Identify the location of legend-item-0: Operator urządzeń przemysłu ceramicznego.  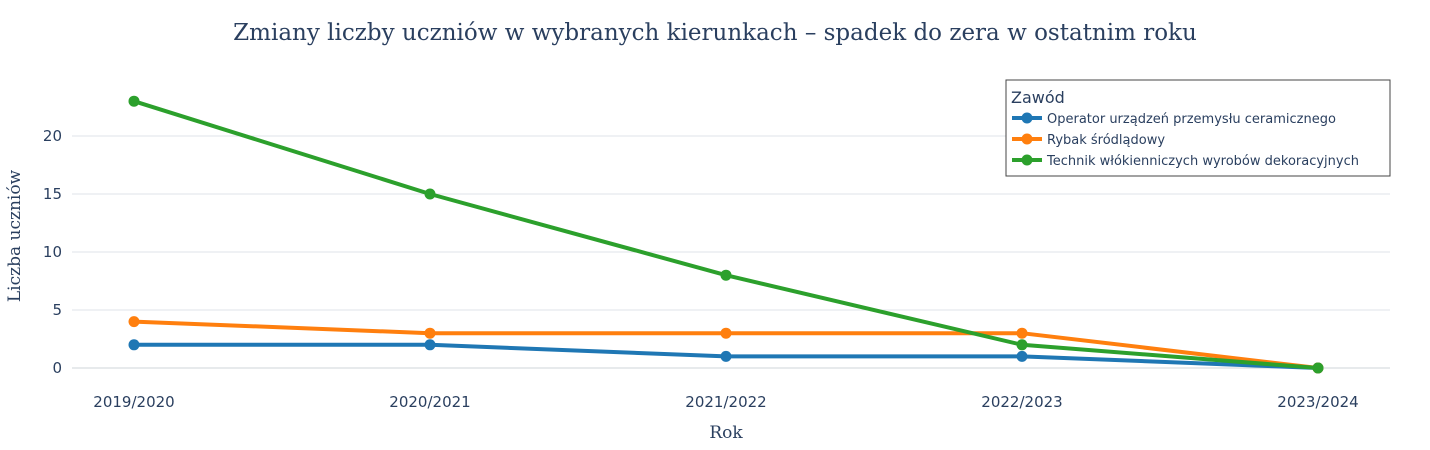
(1174, 119).